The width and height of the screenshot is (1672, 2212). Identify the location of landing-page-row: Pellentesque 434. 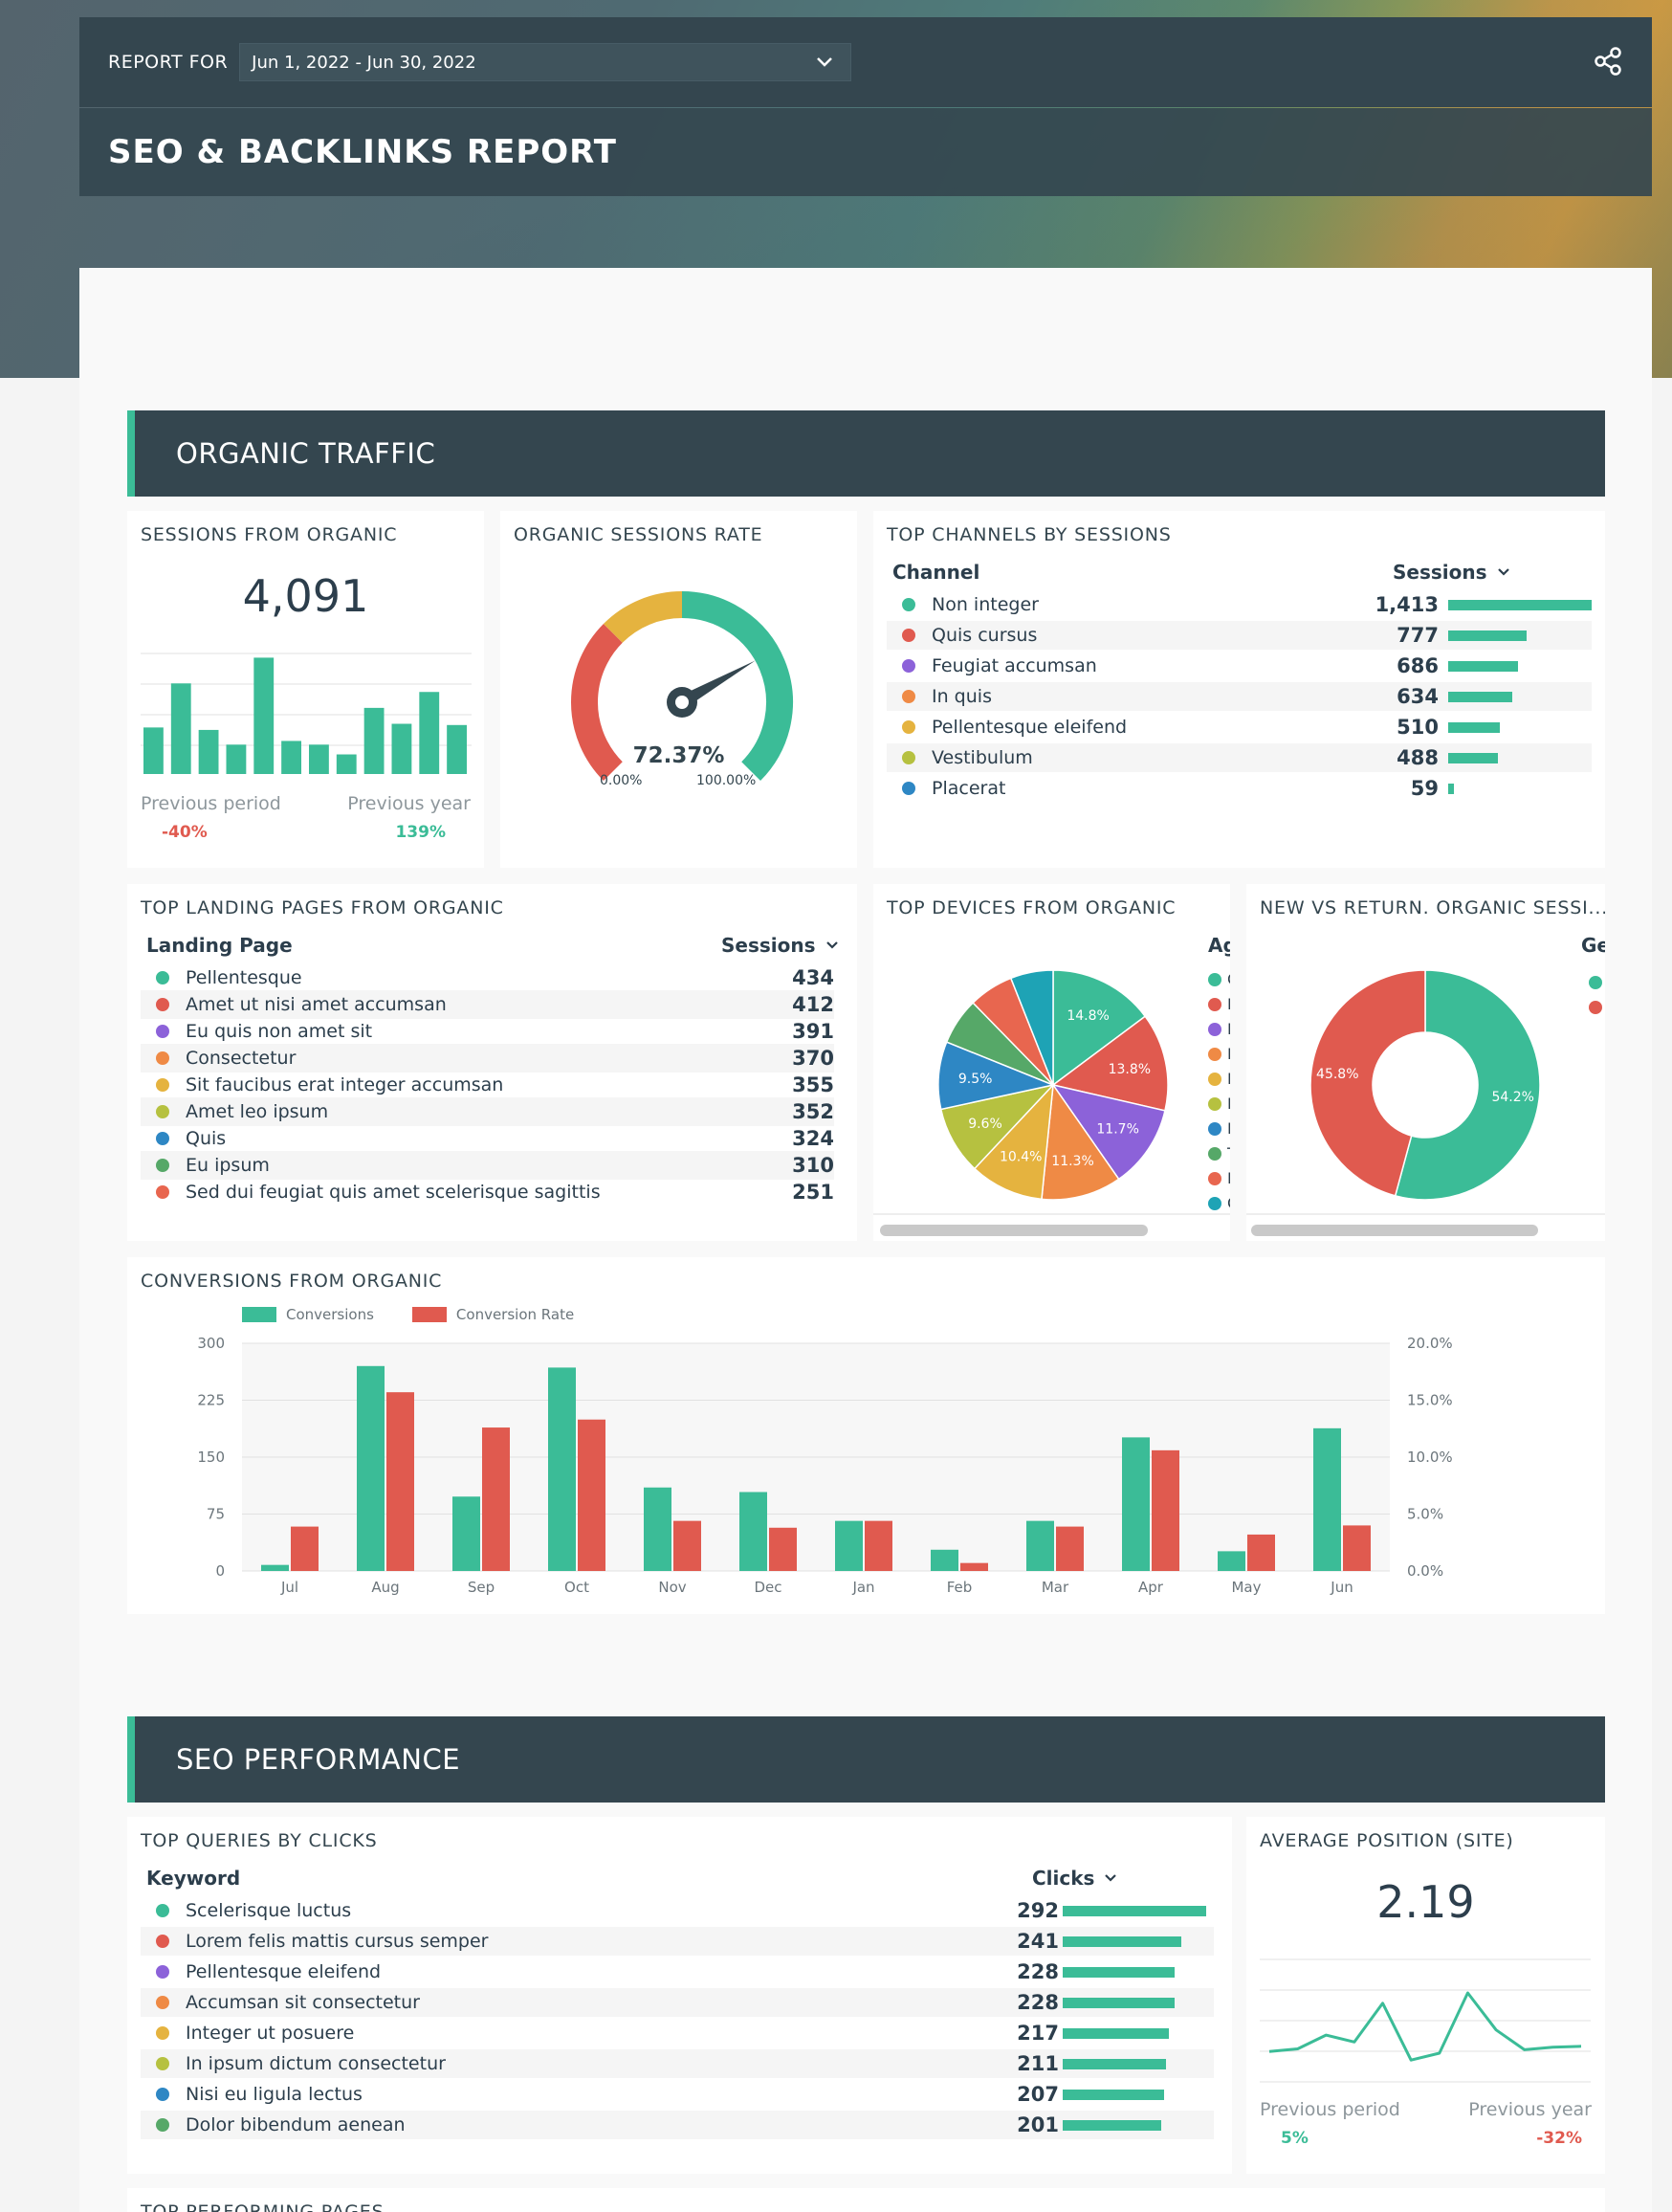
(487, 977).